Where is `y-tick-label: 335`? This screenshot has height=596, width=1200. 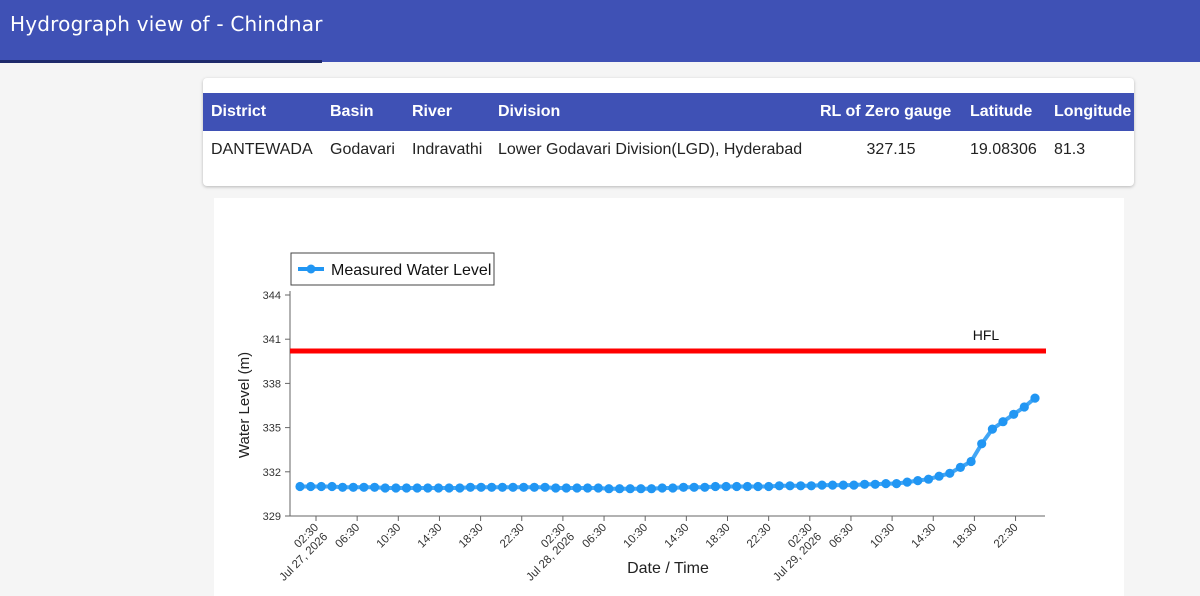 y-tick-label: 335 is located at coordinates (272, 429).